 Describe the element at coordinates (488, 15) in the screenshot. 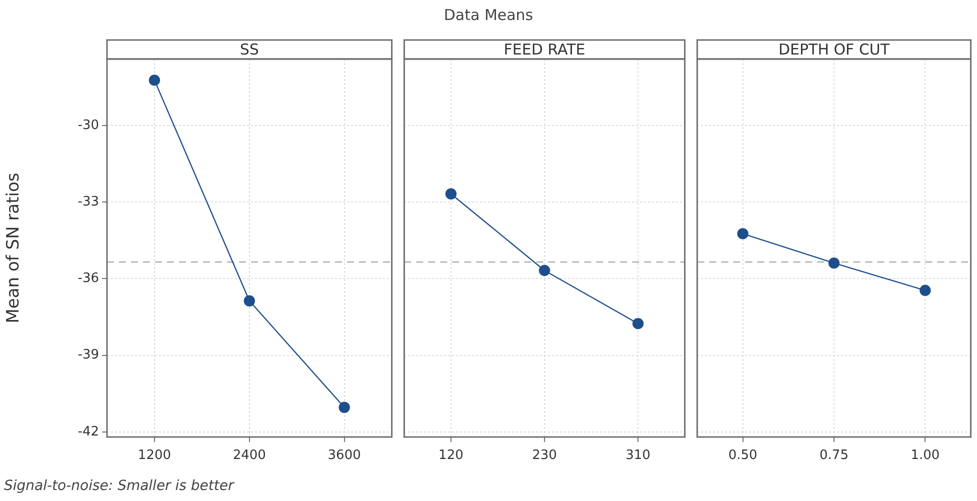

I see `text: Data Means` at that location.